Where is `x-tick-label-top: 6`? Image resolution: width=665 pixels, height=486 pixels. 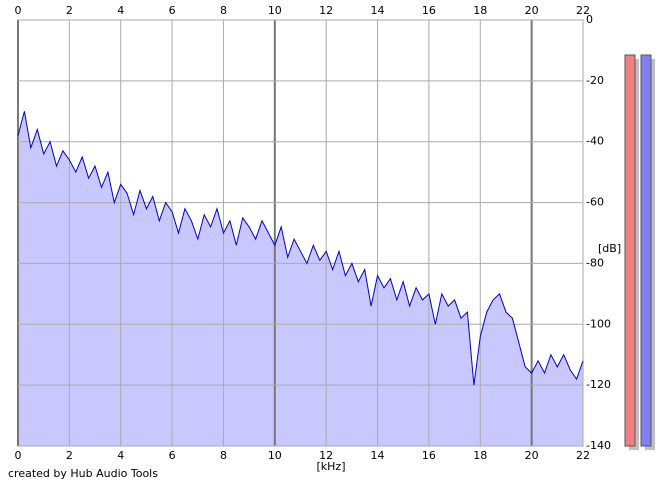 x-tick-label-top: 6 is located at coordinates (172, 10).